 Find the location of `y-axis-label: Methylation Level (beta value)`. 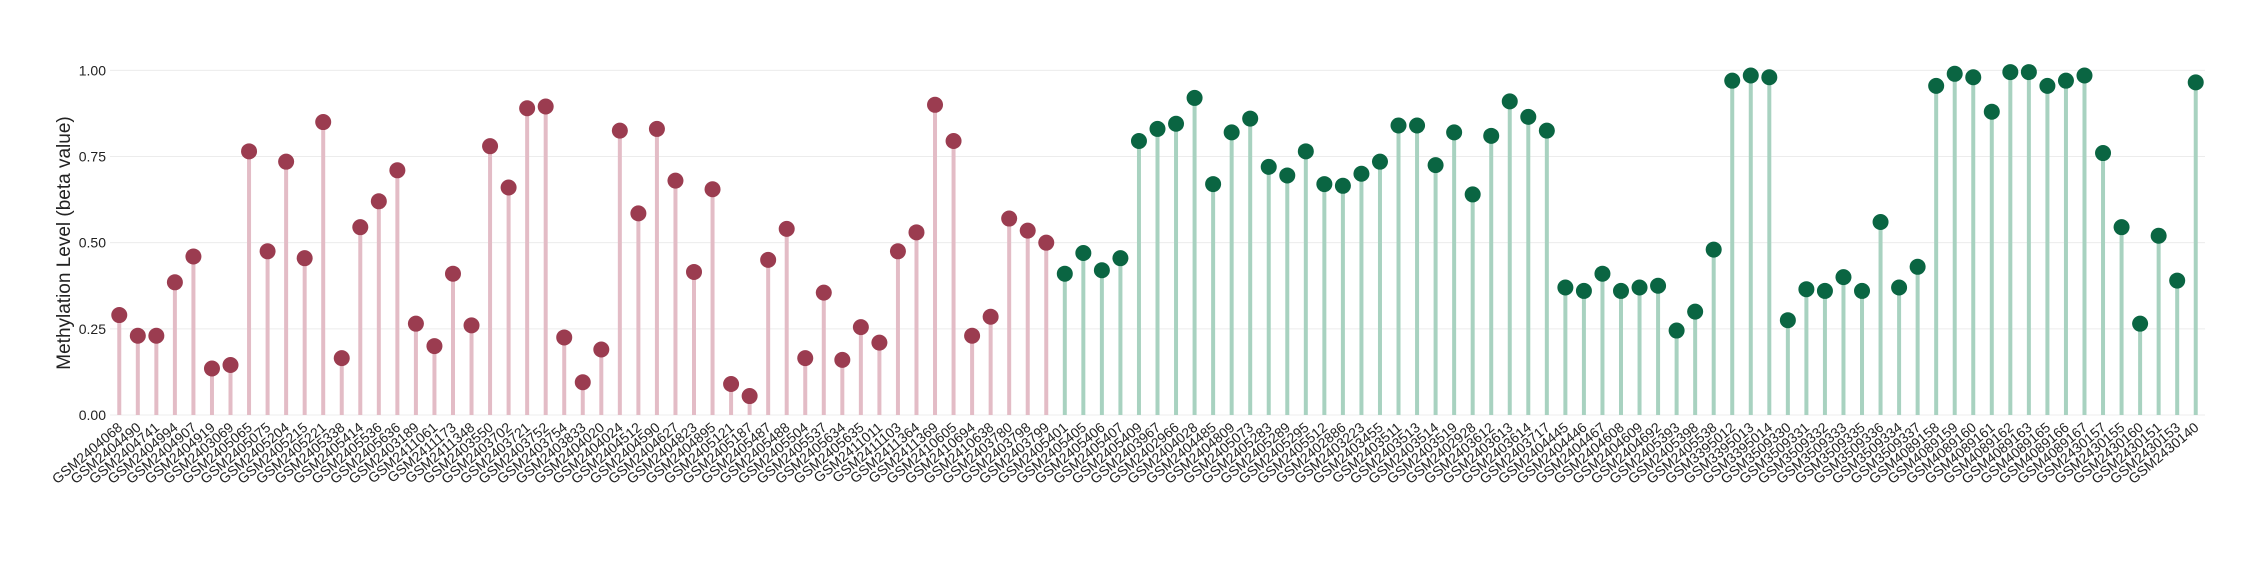

y-axis-label: Methylation Level (beta value) is located at coordinates (64, 242).